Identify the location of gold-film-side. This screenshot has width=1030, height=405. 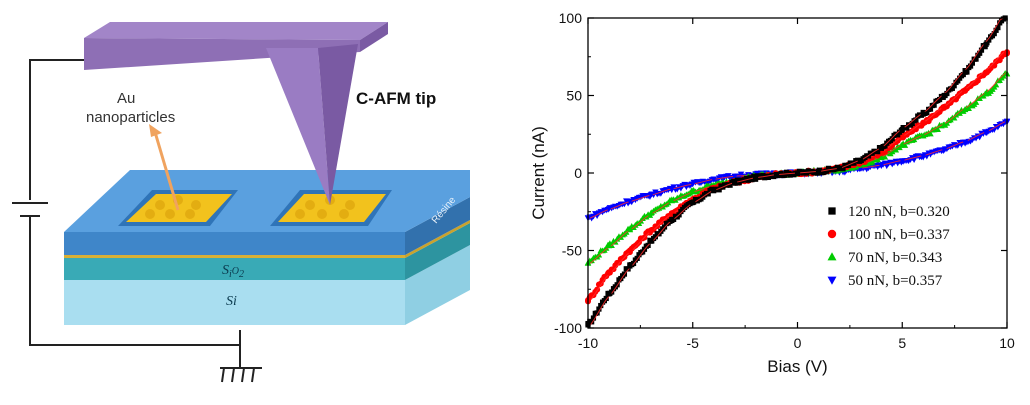
(437, 239).